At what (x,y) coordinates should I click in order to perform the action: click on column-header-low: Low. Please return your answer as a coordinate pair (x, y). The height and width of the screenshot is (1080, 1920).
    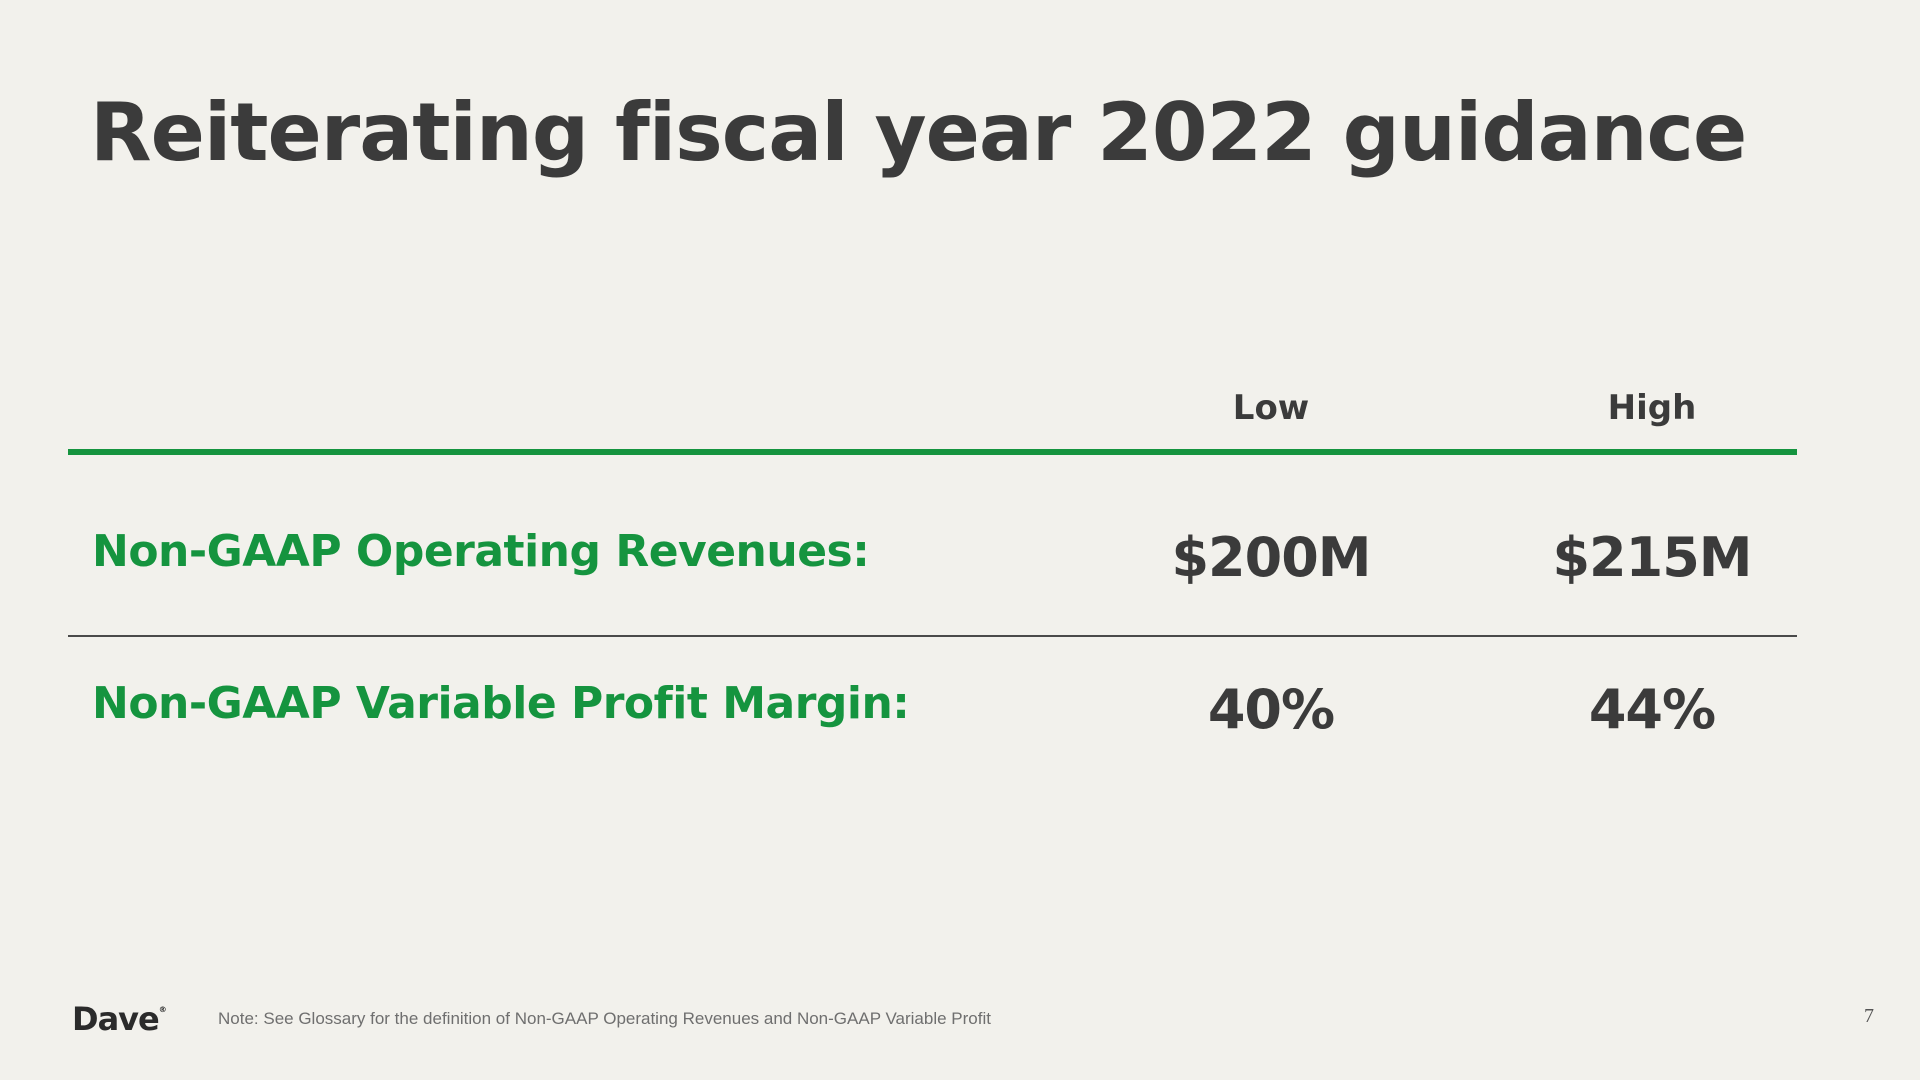
    Looking at the image, I should click on (1271, 408).